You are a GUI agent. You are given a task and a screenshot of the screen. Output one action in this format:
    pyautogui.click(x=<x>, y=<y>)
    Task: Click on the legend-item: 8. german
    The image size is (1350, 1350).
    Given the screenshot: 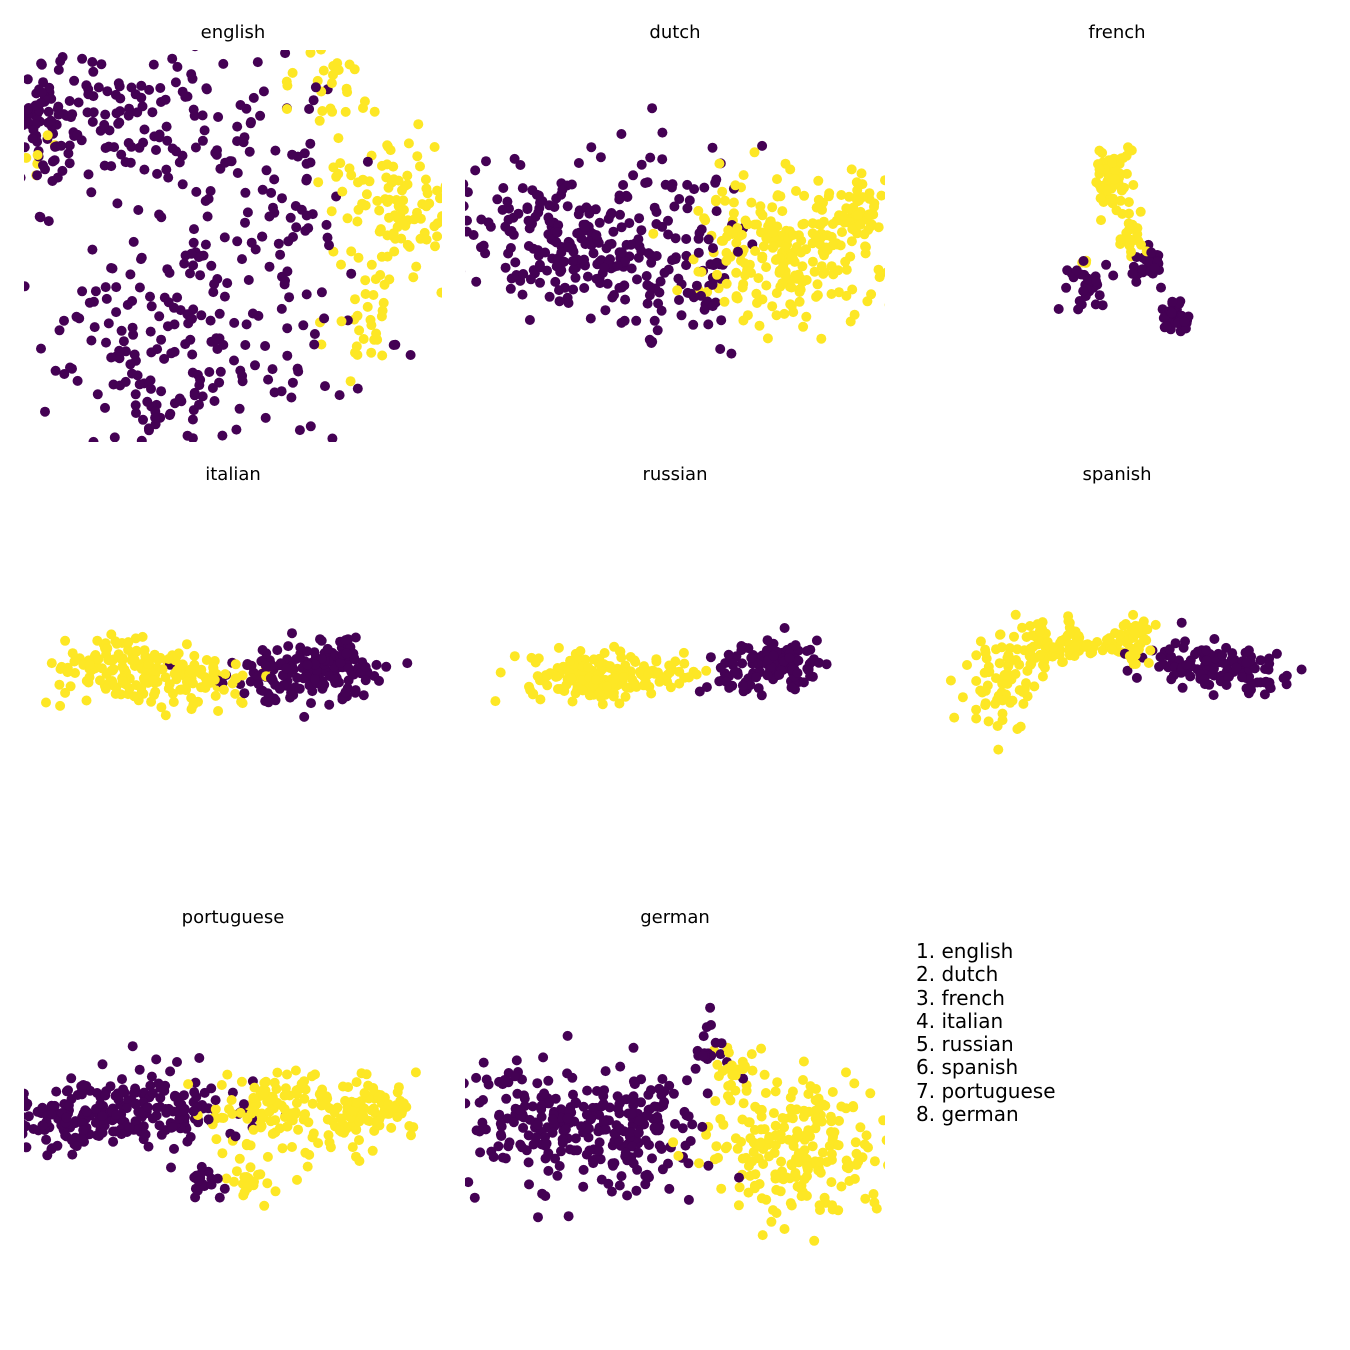 What is the action you would take?
    pyautogui.click(x=967, y=1114)
    